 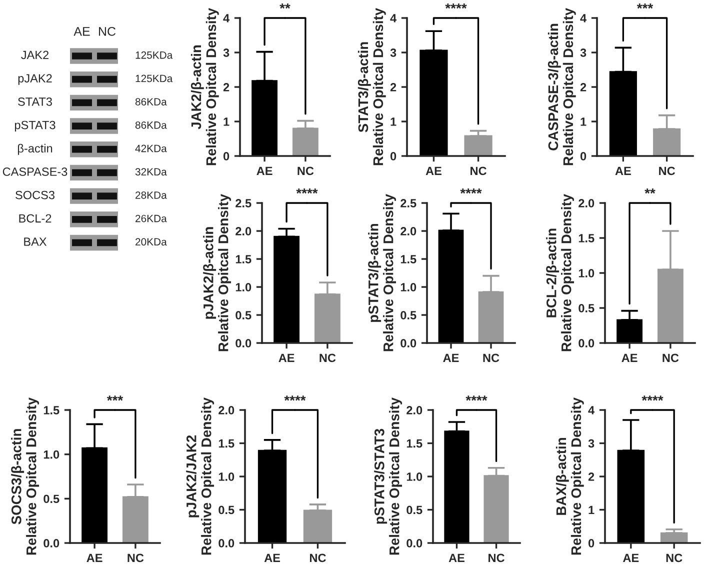 I want to click on y-axis-title: BCL-2/β-actin Relative Opitcal Density, so click(x=560, y=273).